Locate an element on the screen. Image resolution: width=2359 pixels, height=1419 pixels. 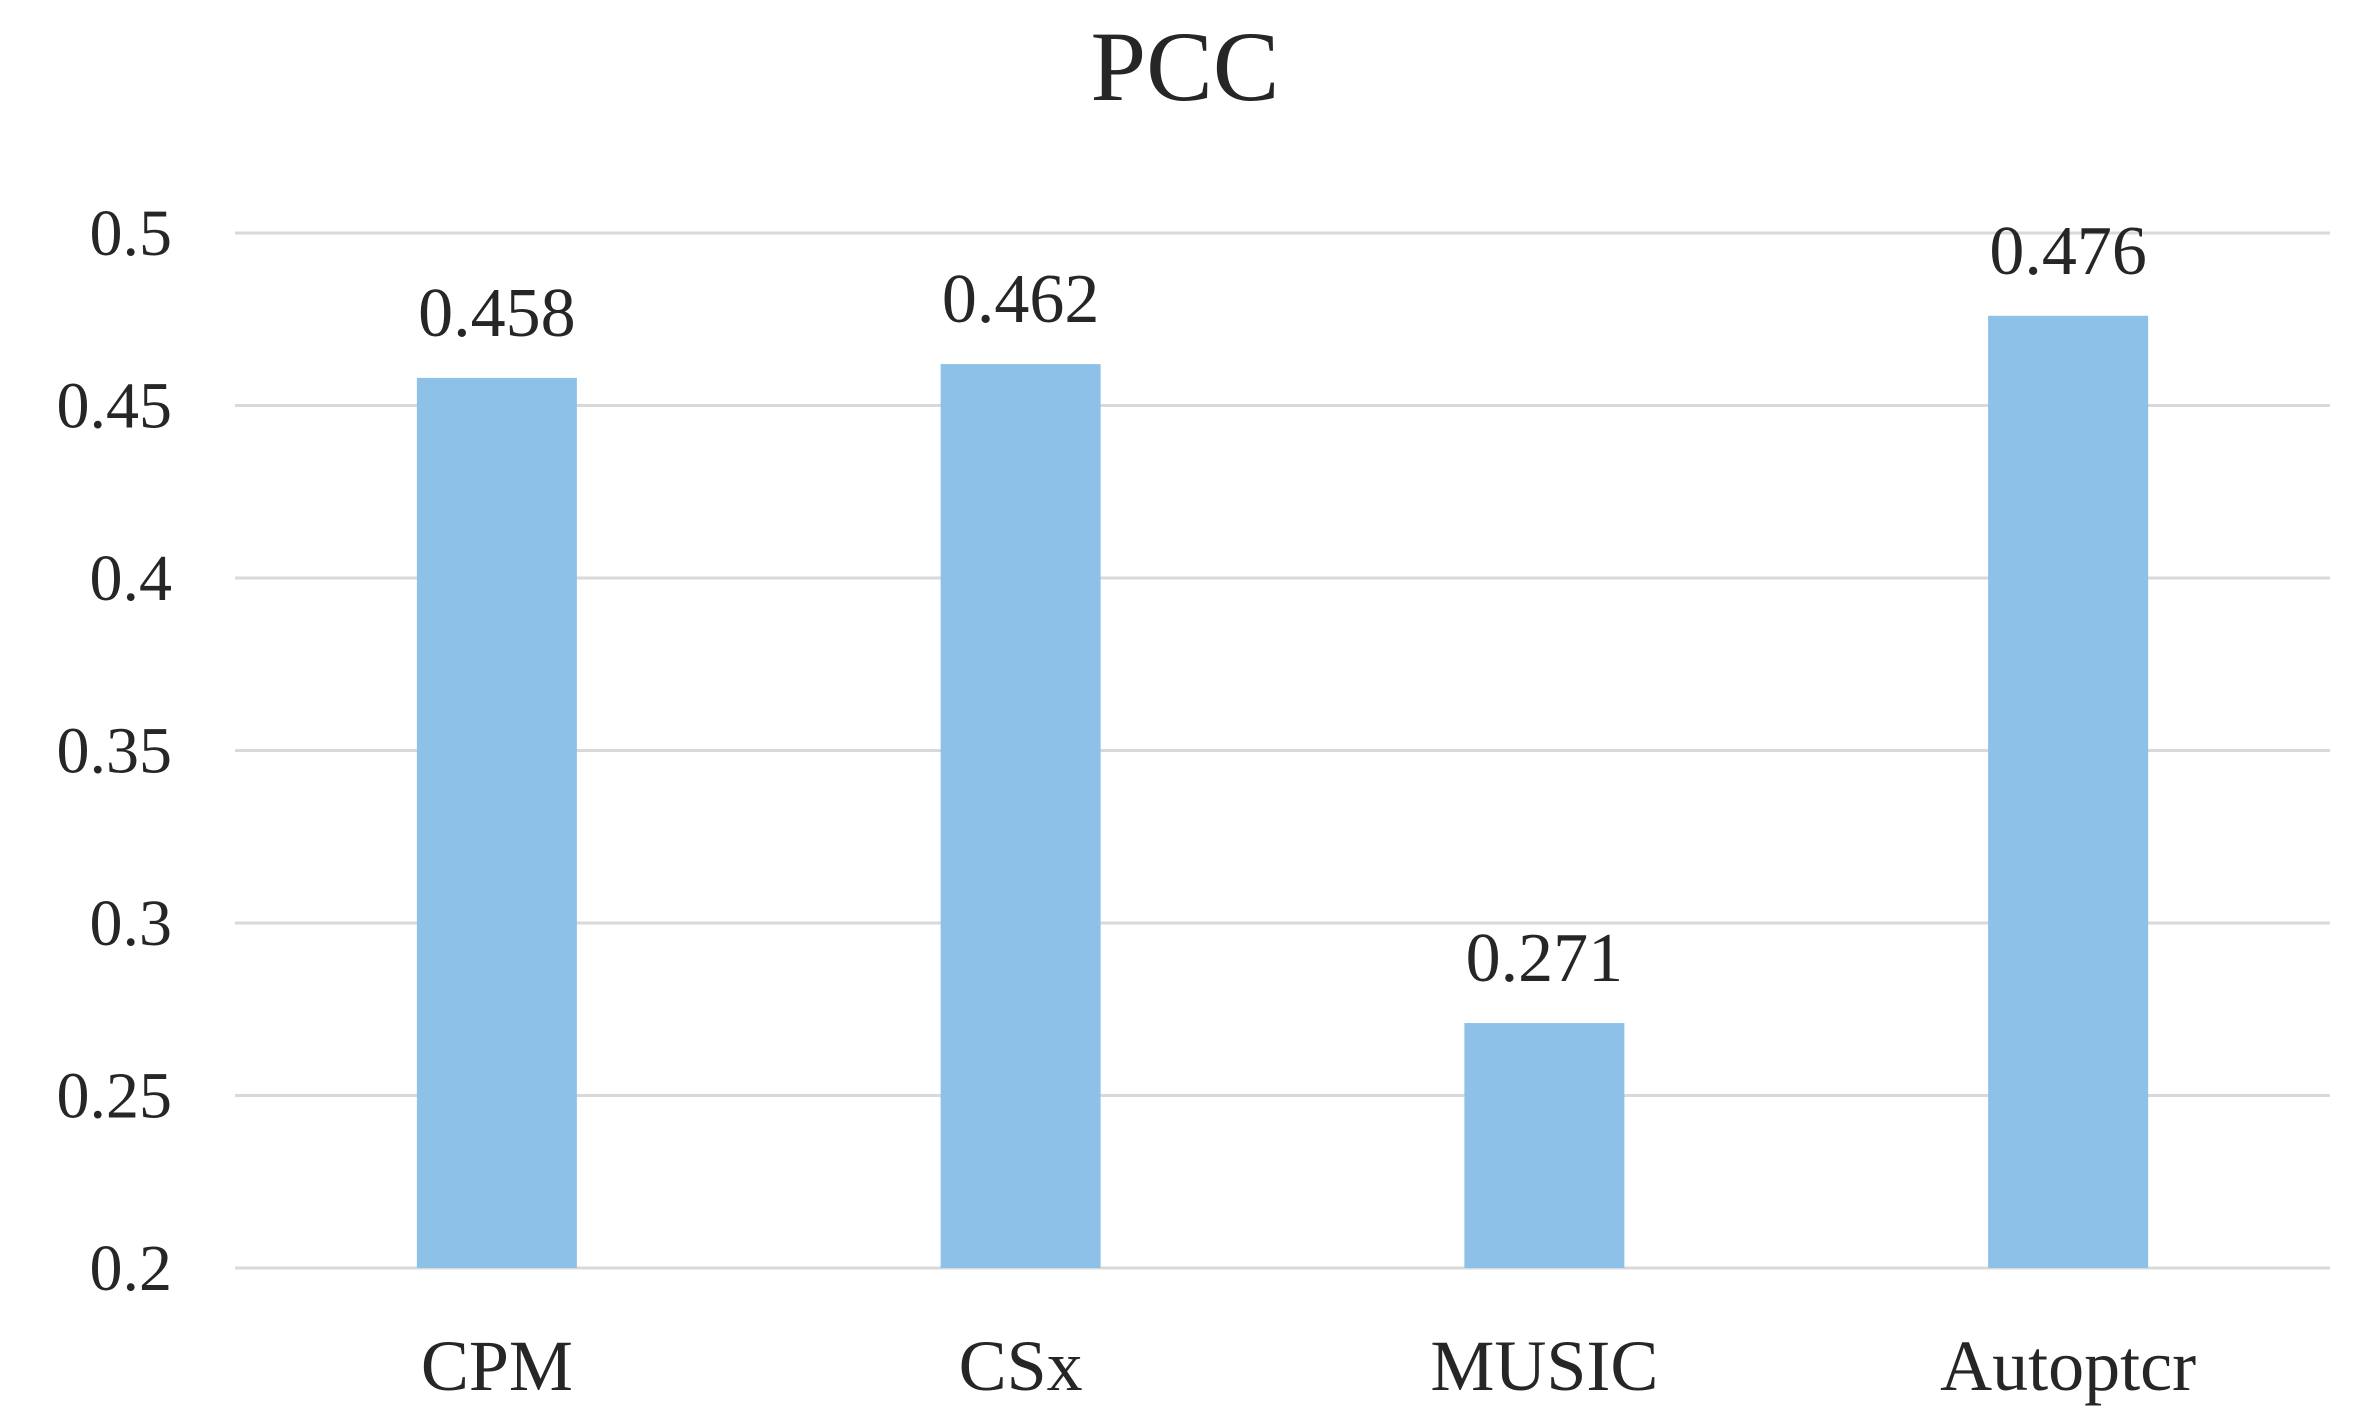
y-tick-label: 0.2 is located at coordinates (131, 1268).